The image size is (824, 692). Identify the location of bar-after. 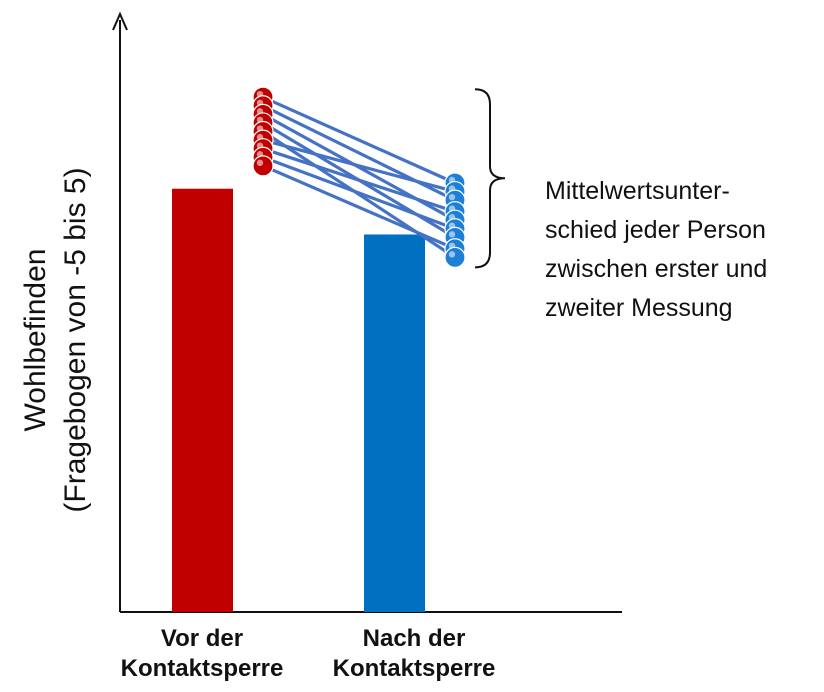
(394, 423).